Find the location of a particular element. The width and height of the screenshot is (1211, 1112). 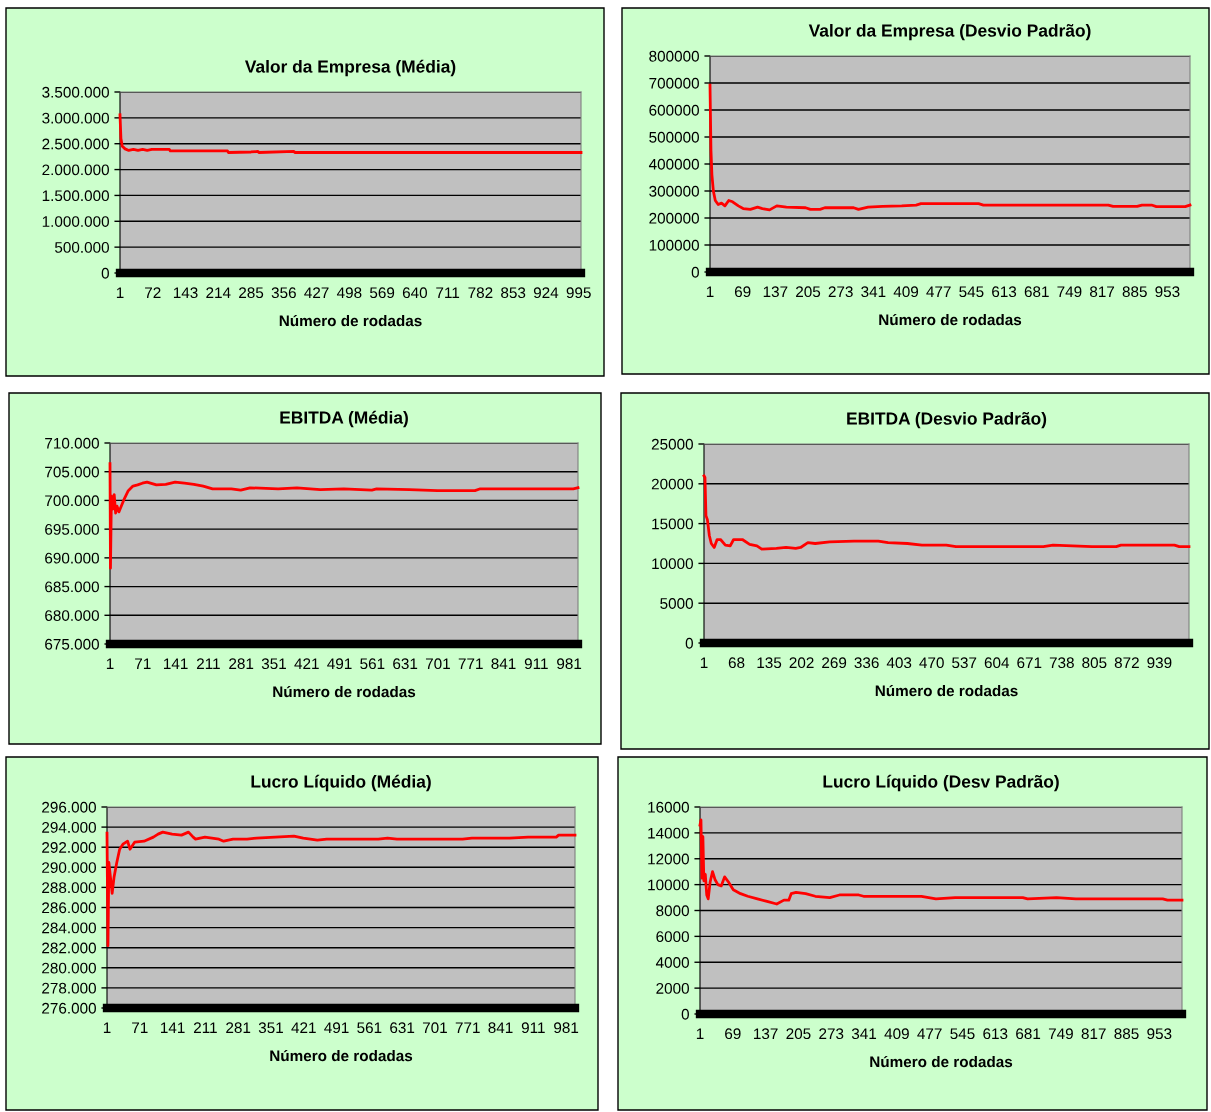

x-tick-label: 403 is located at coordinates (899, 663).